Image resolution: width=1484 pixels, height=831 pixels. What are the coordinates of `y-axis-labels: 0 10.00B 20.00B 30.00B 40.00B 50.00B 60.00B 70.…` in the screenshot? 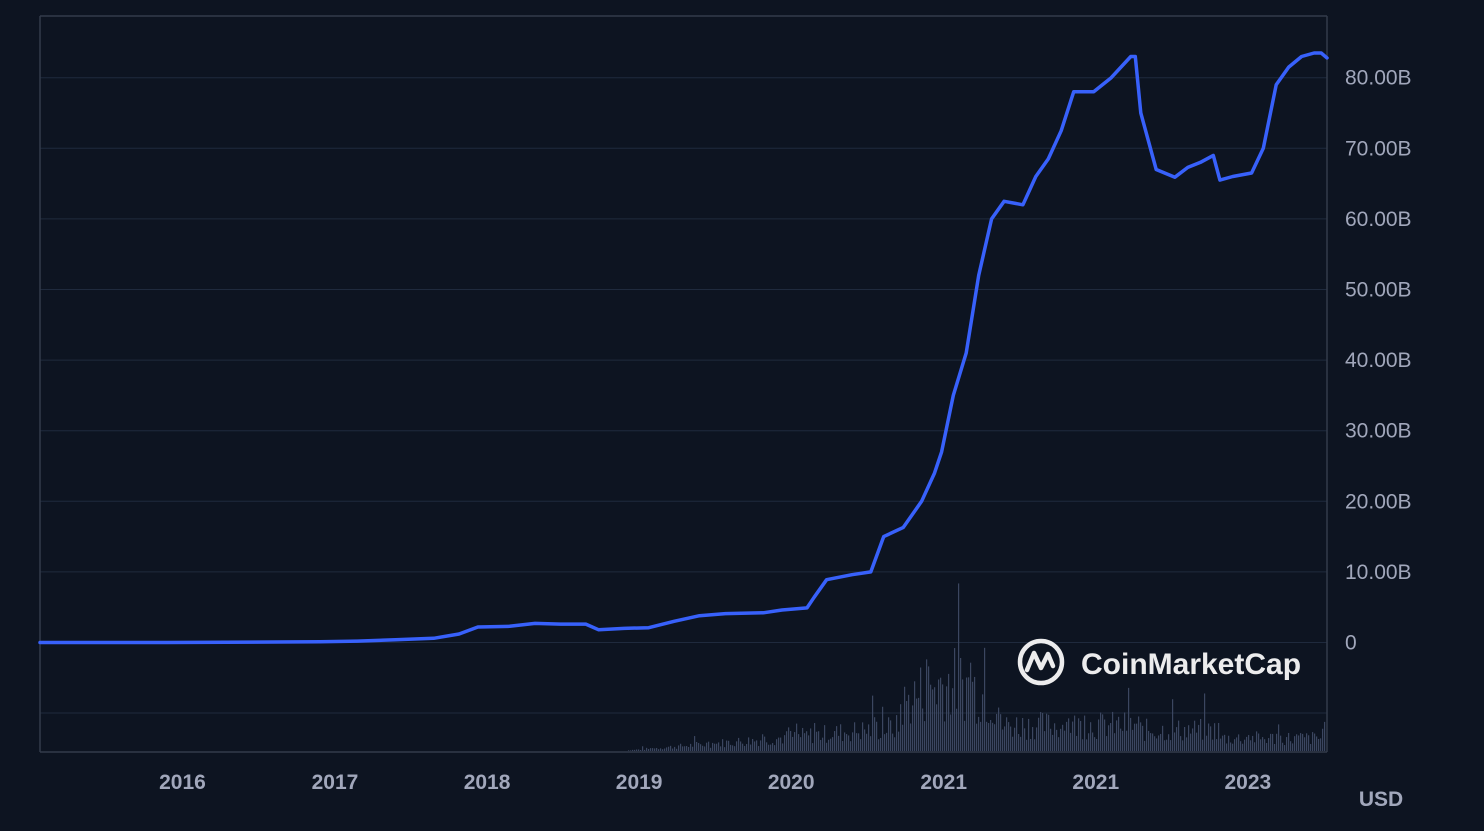 It's located at (1378, 361).